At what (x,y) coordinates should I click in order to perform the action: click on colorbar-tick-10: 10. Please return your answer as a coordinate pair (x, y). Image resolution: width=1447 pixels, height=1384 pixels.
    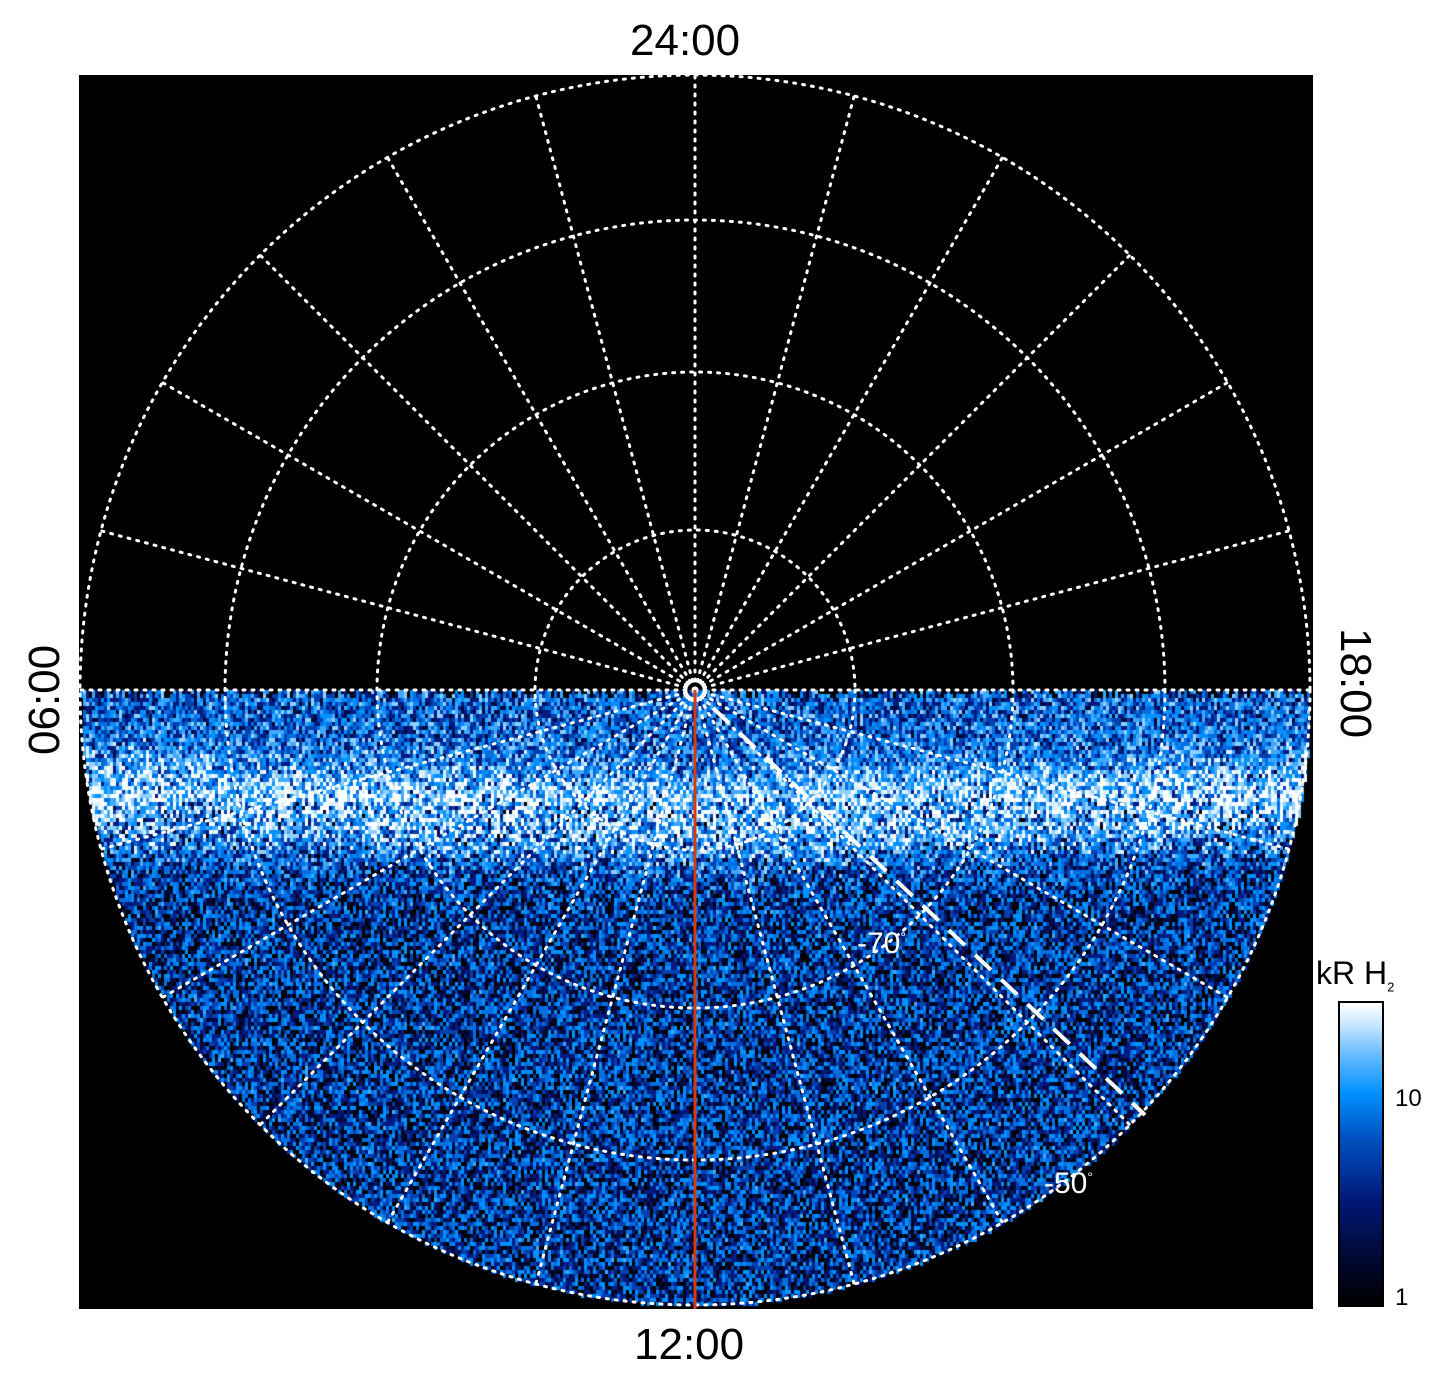
    Looking at the image, I should click on (1408, 1098).